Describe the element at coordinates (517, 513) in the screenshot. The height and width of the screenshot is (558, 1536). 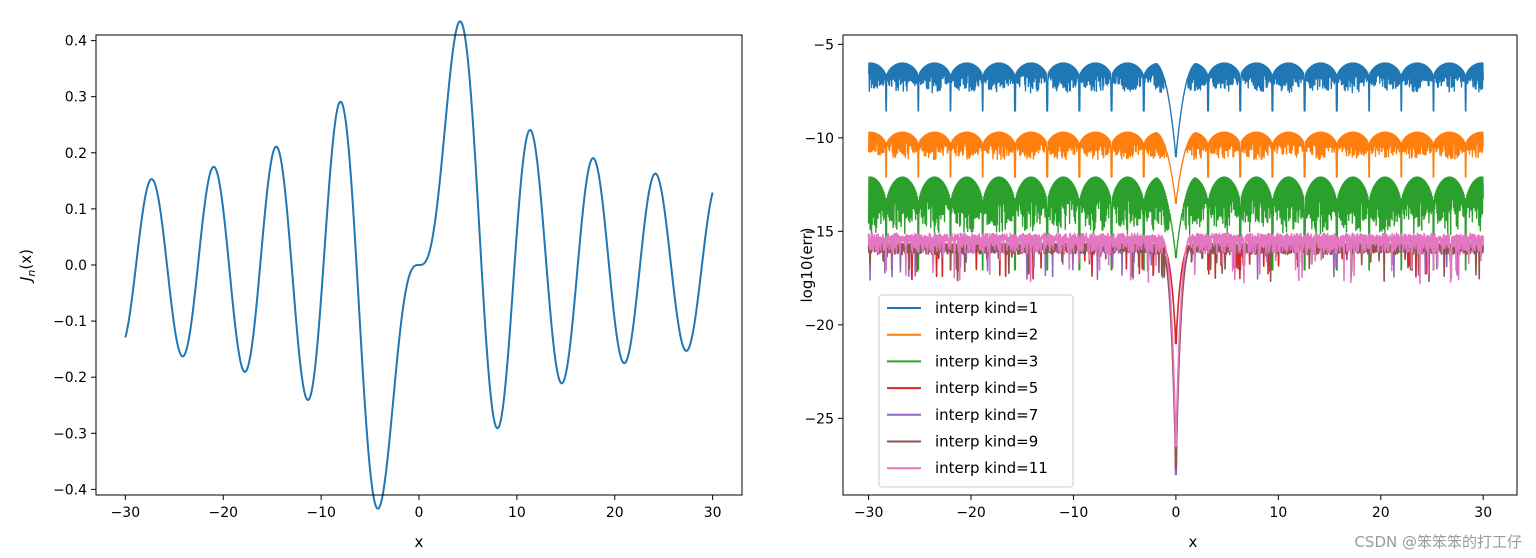
I see `bessel-x-tick-label: 10` at that location.